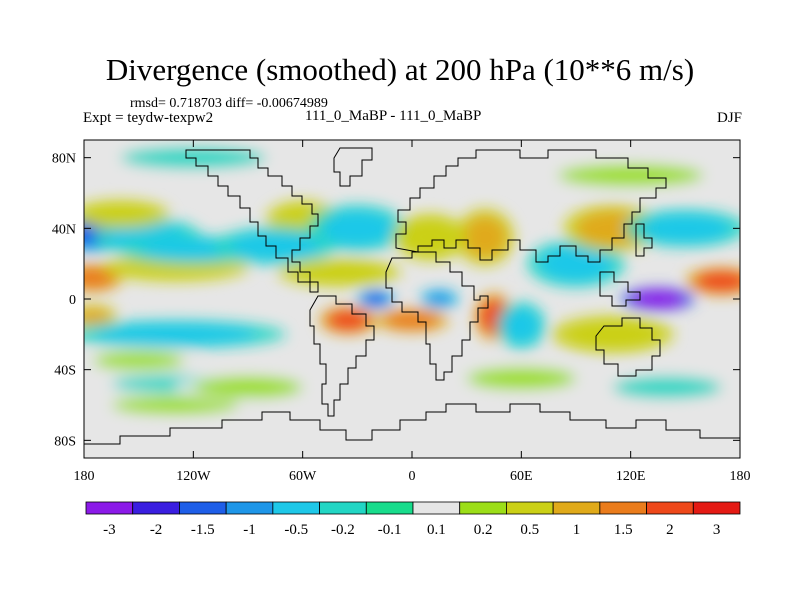 The image size is (800, 600). What do you see at coordinates (531, 206) in the screenshot?
I see `coastline-eurasia` at bounding box center [531, 206].